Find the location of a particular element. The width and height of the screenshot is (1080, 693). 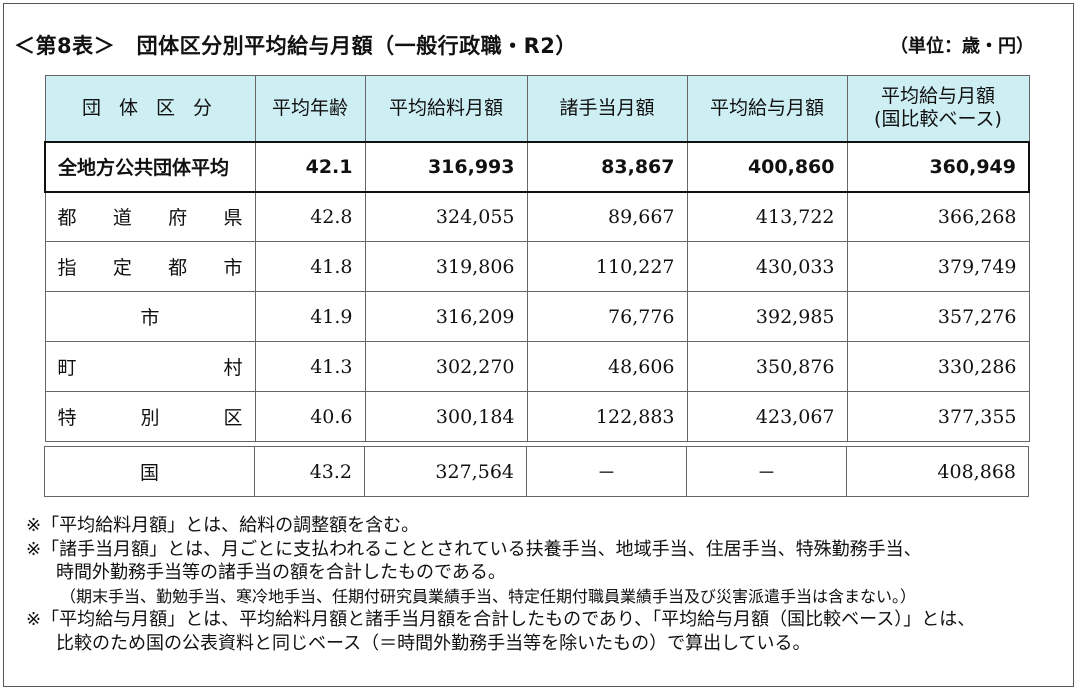

footnote-1: ※「平均給料月額」とは、給料の調整額を含む。 is located at coordinates (223, 525).